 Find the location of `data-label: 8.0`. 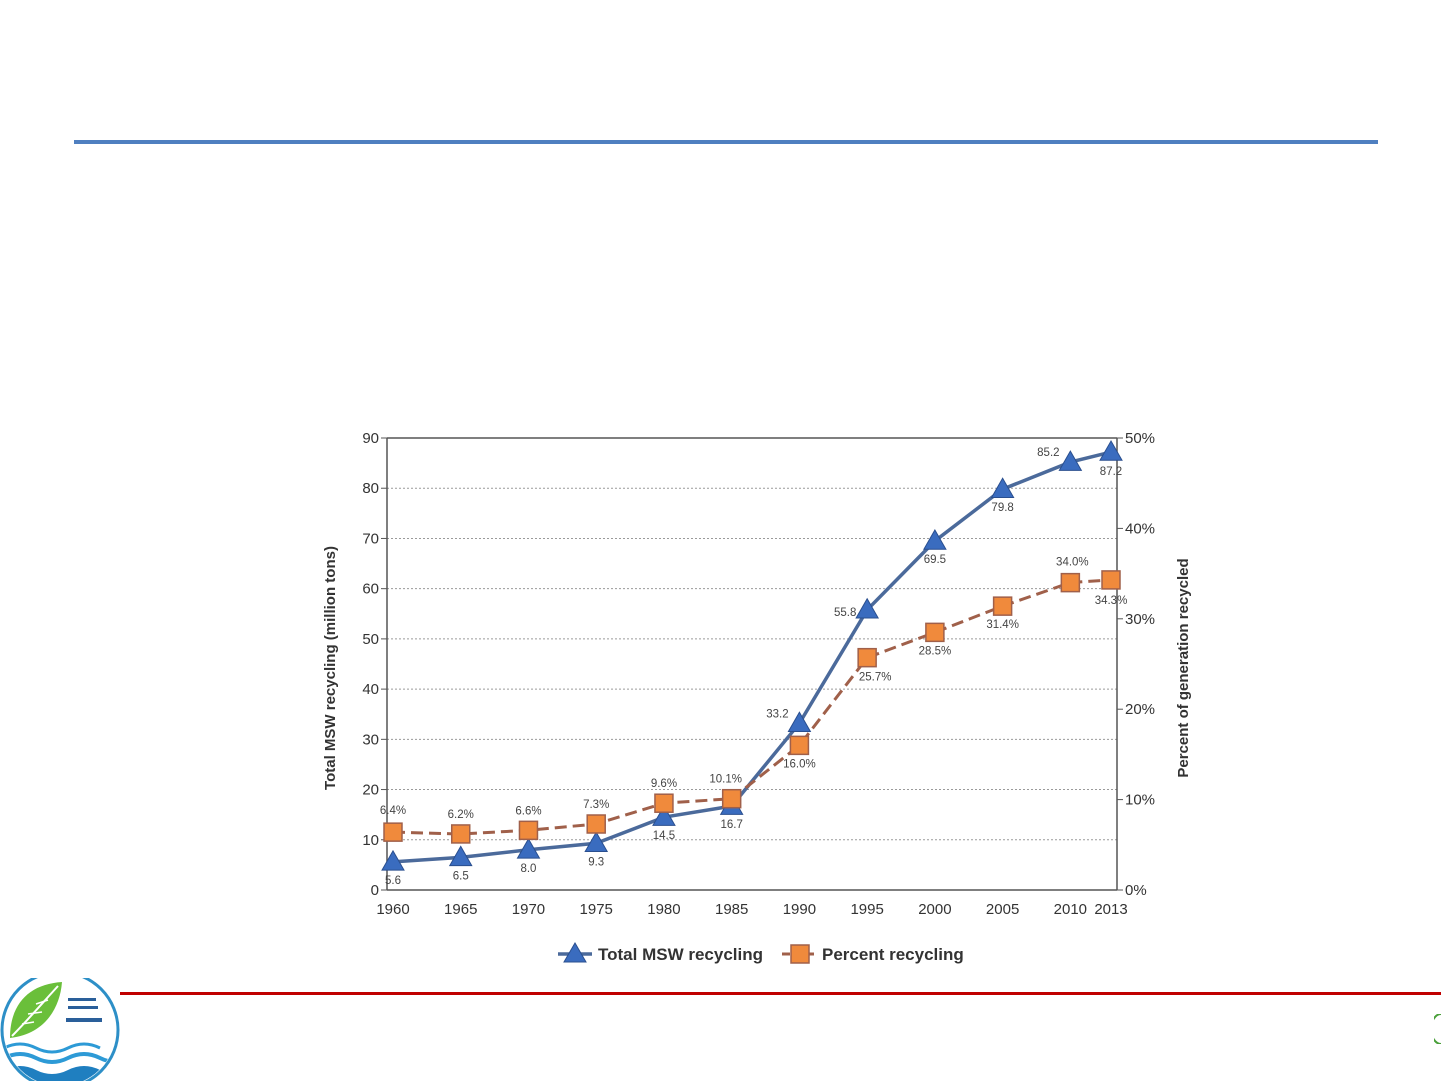

data-label: 8.0 is located at coordinates (528, 869).